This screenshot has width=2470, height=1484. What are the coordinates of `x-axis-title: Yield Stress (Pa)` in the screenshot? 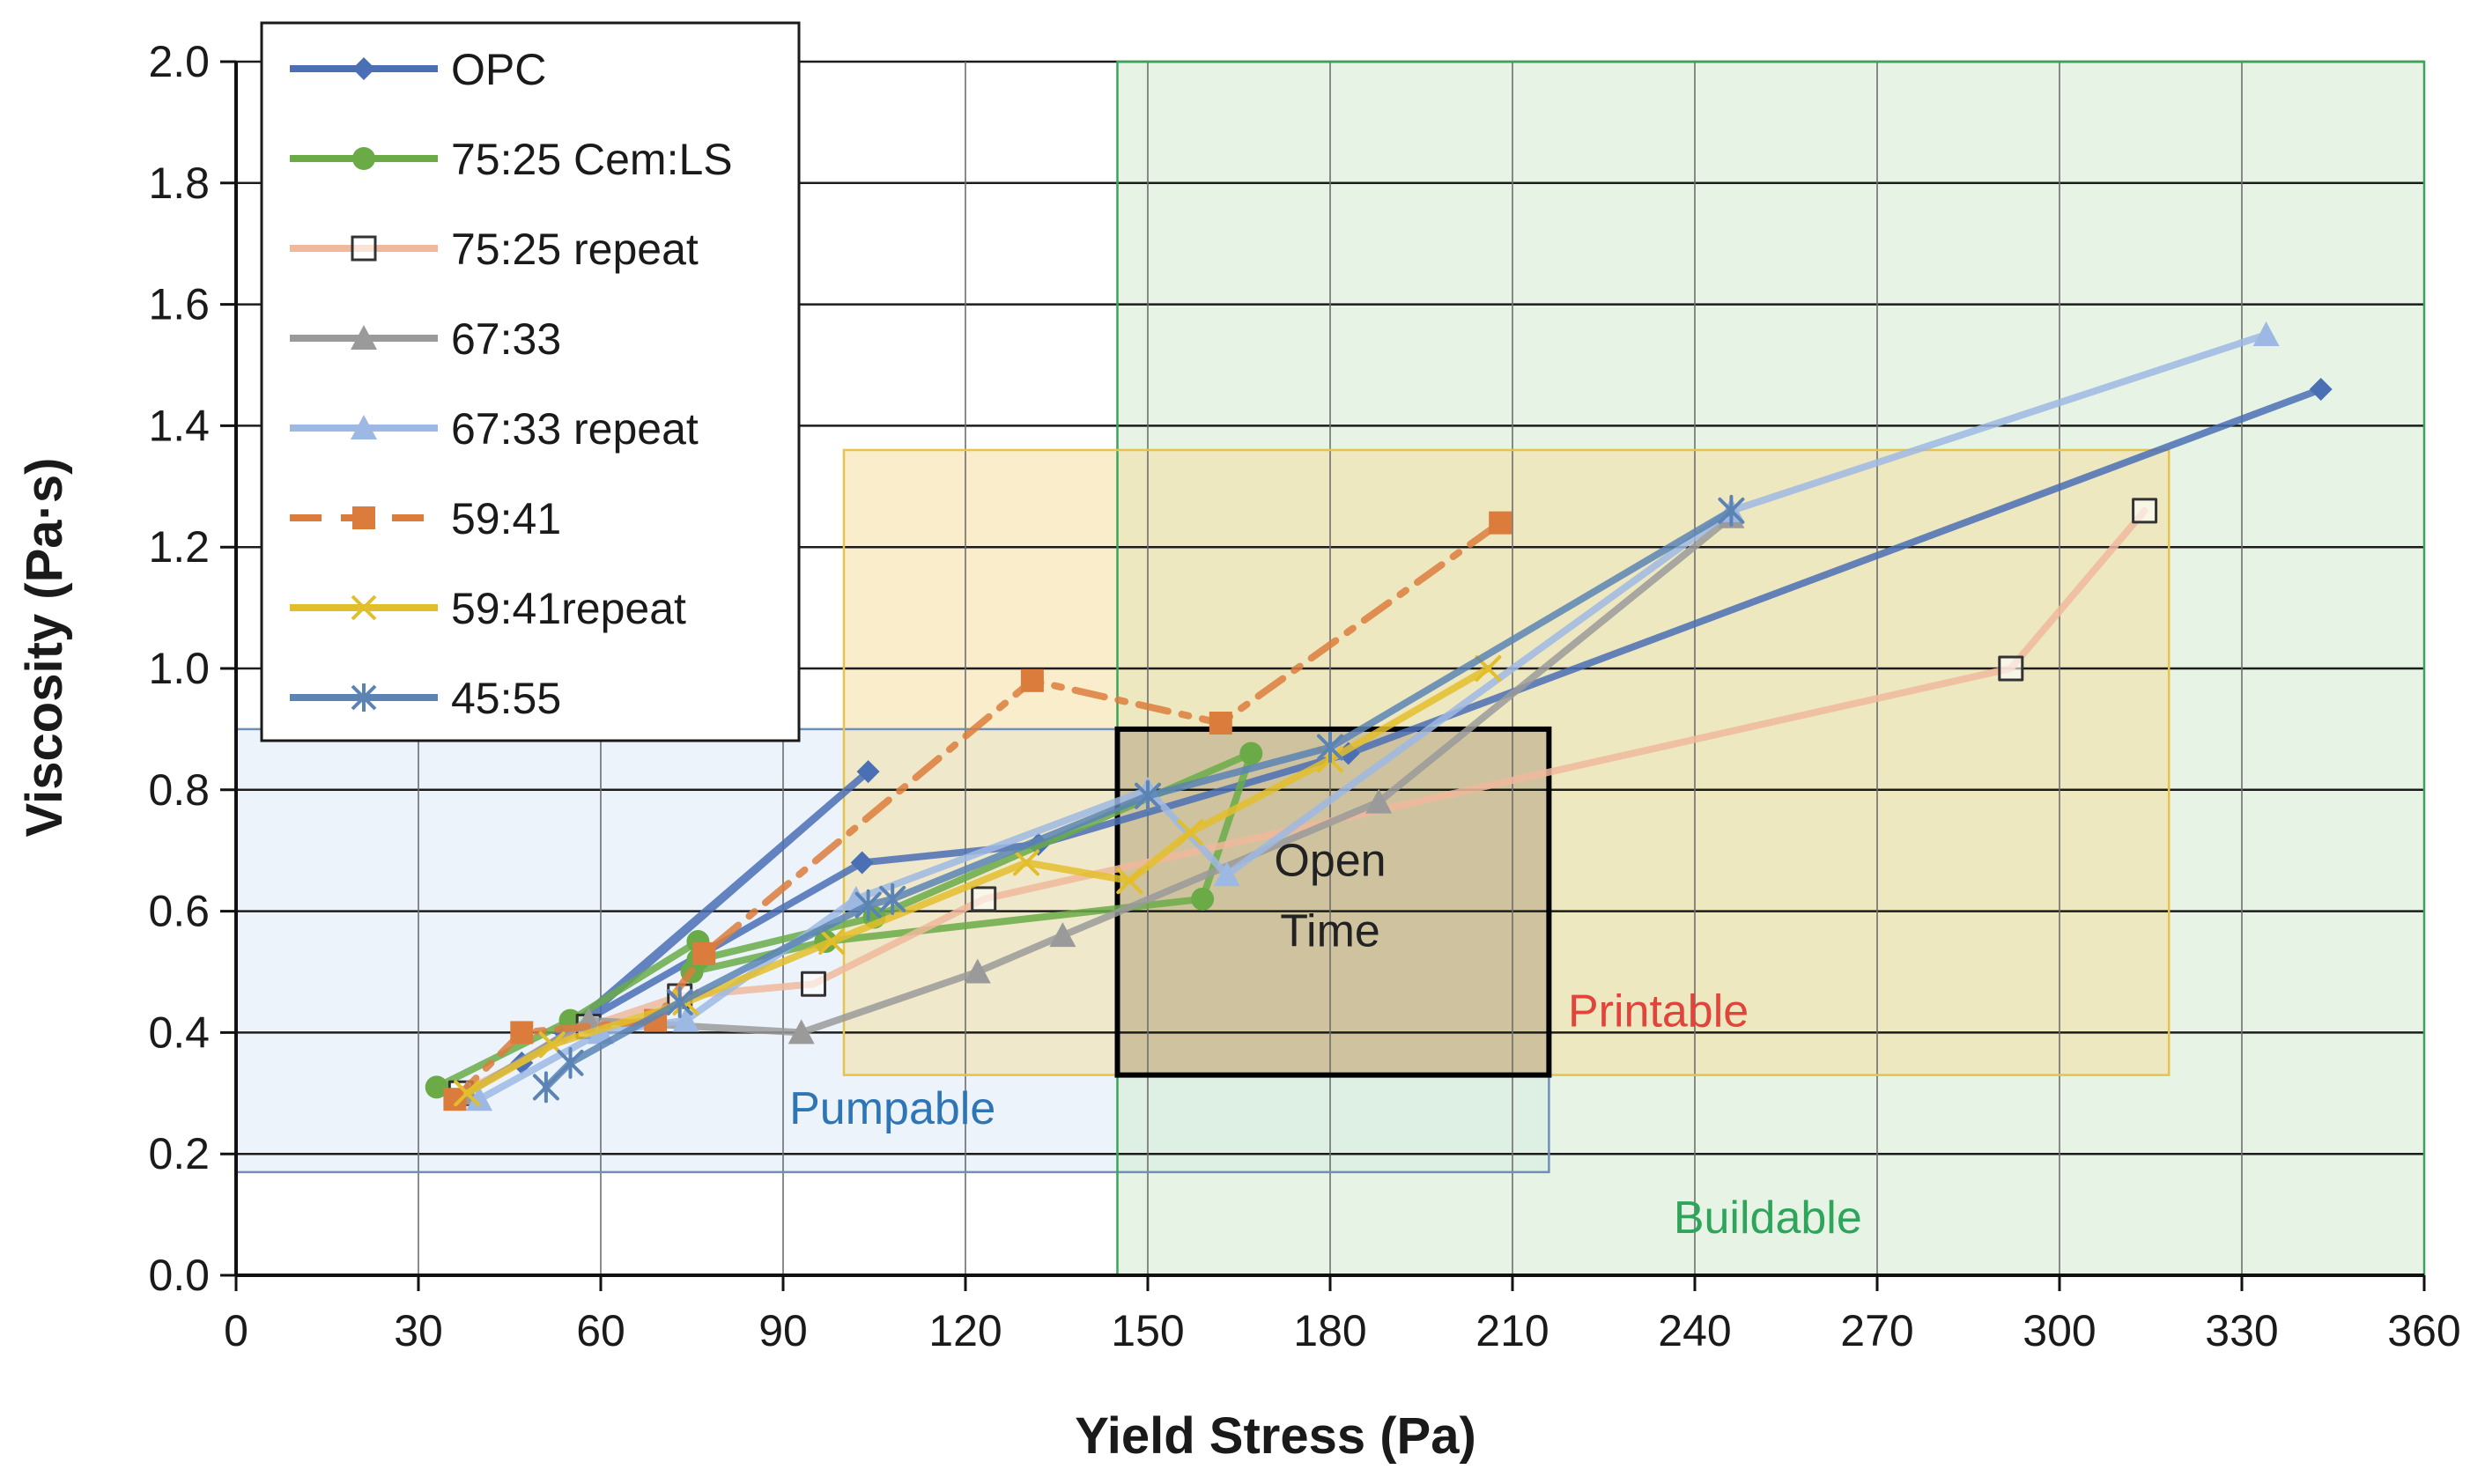 It's located at (1275, 1436).